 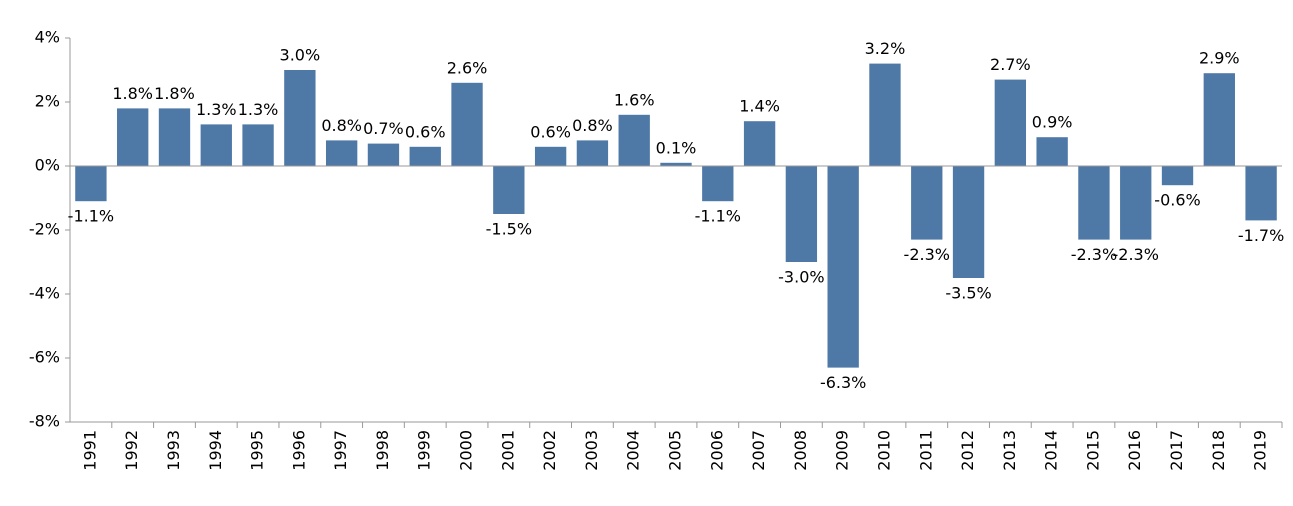 I want to click on x-tick-label: 2015, so click(x=1092, y=450).